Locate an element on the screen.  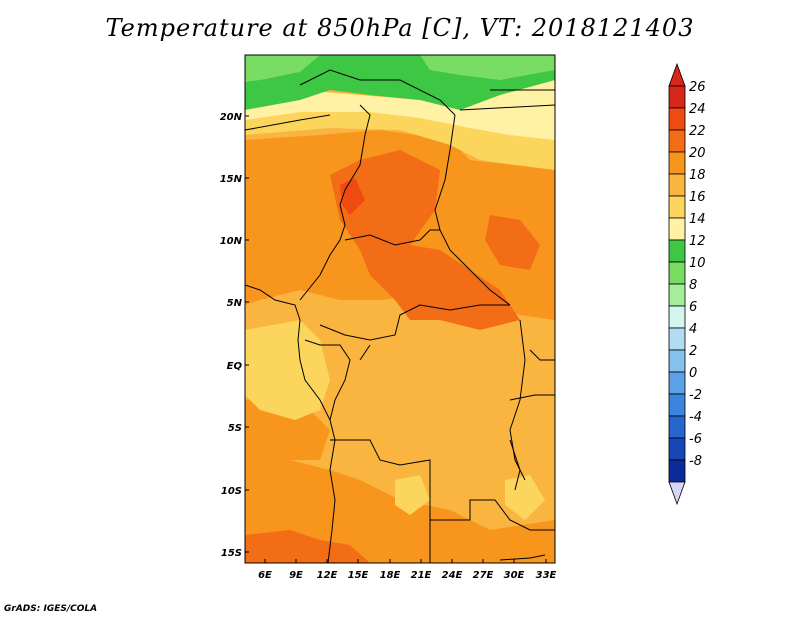
colorbar-top-arrow is located at coordinates (677, 74).